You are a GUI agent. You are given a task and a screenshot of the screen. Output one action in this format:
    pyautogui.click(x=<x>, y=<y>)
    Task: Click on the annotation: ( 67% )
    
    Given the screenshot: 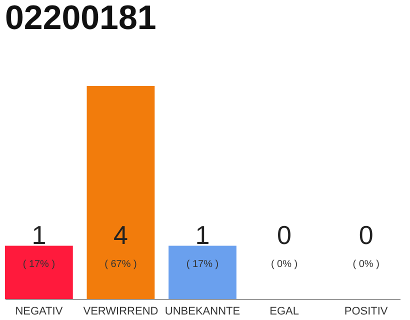 What is the action you would take?
    pyautogui.click(x=120, y=264)
    